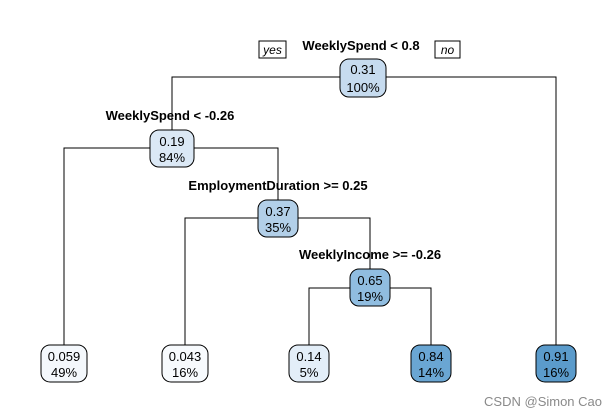 Image resolution: width=614 pixels, height=415 pixels. What do you see at coordinates (431, 372) in the screenshot?
I see `leaf-percent: 14%` at bounding box center [431, 372].